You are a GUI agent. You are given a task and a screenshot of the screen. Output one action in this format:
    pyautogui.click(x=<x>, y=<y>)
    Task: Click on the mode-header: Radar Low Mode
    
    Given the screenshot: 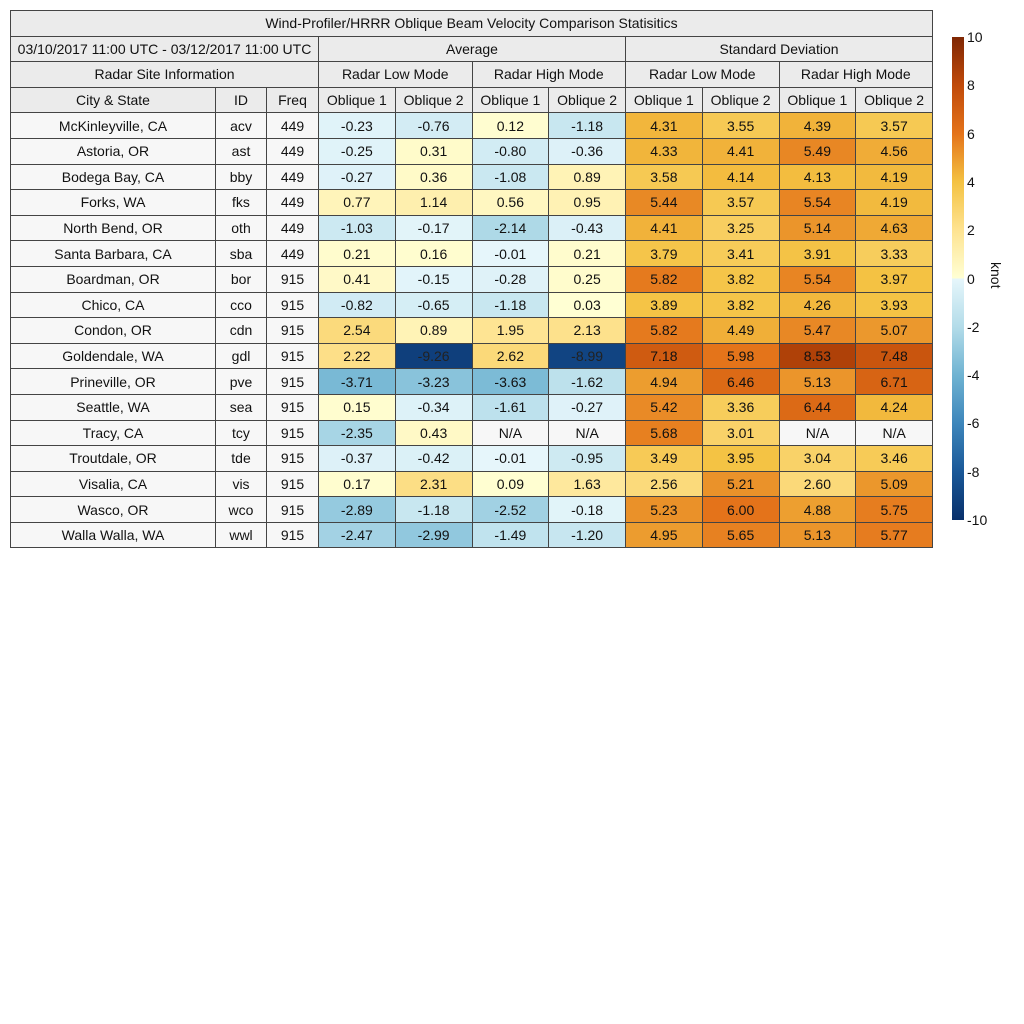 What is the action you would take?
    pyautogui.click(x=702, y=74)
    